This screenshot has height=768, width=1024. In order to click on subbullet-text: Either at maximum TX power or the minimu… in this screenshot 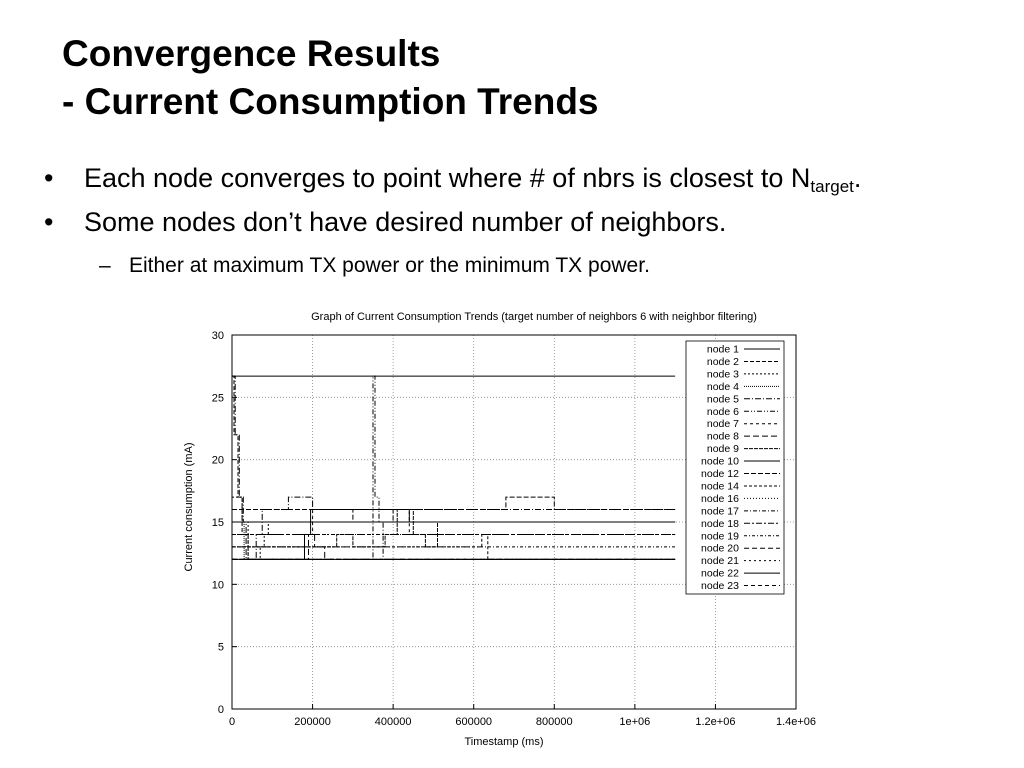, I will do `click(389, 265)`.